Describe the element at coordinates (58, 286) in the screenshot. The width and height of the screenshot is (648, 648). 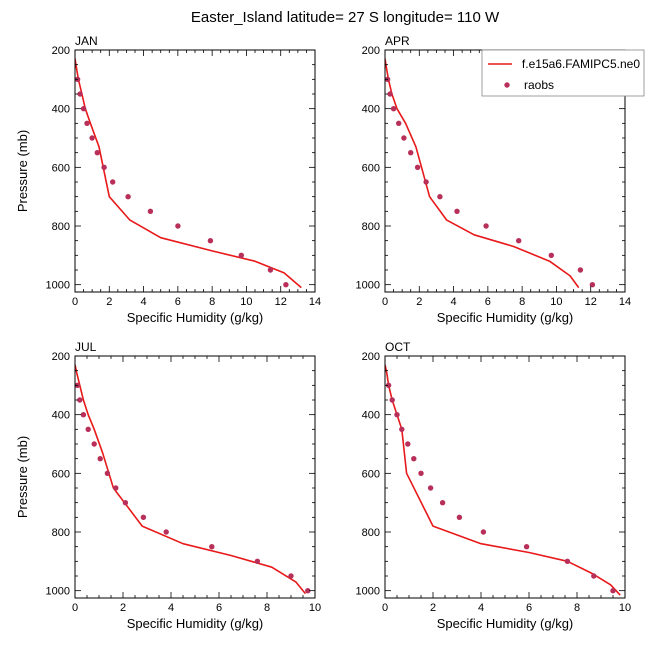
I see `y-tick-label-jan: 1000` at that location.